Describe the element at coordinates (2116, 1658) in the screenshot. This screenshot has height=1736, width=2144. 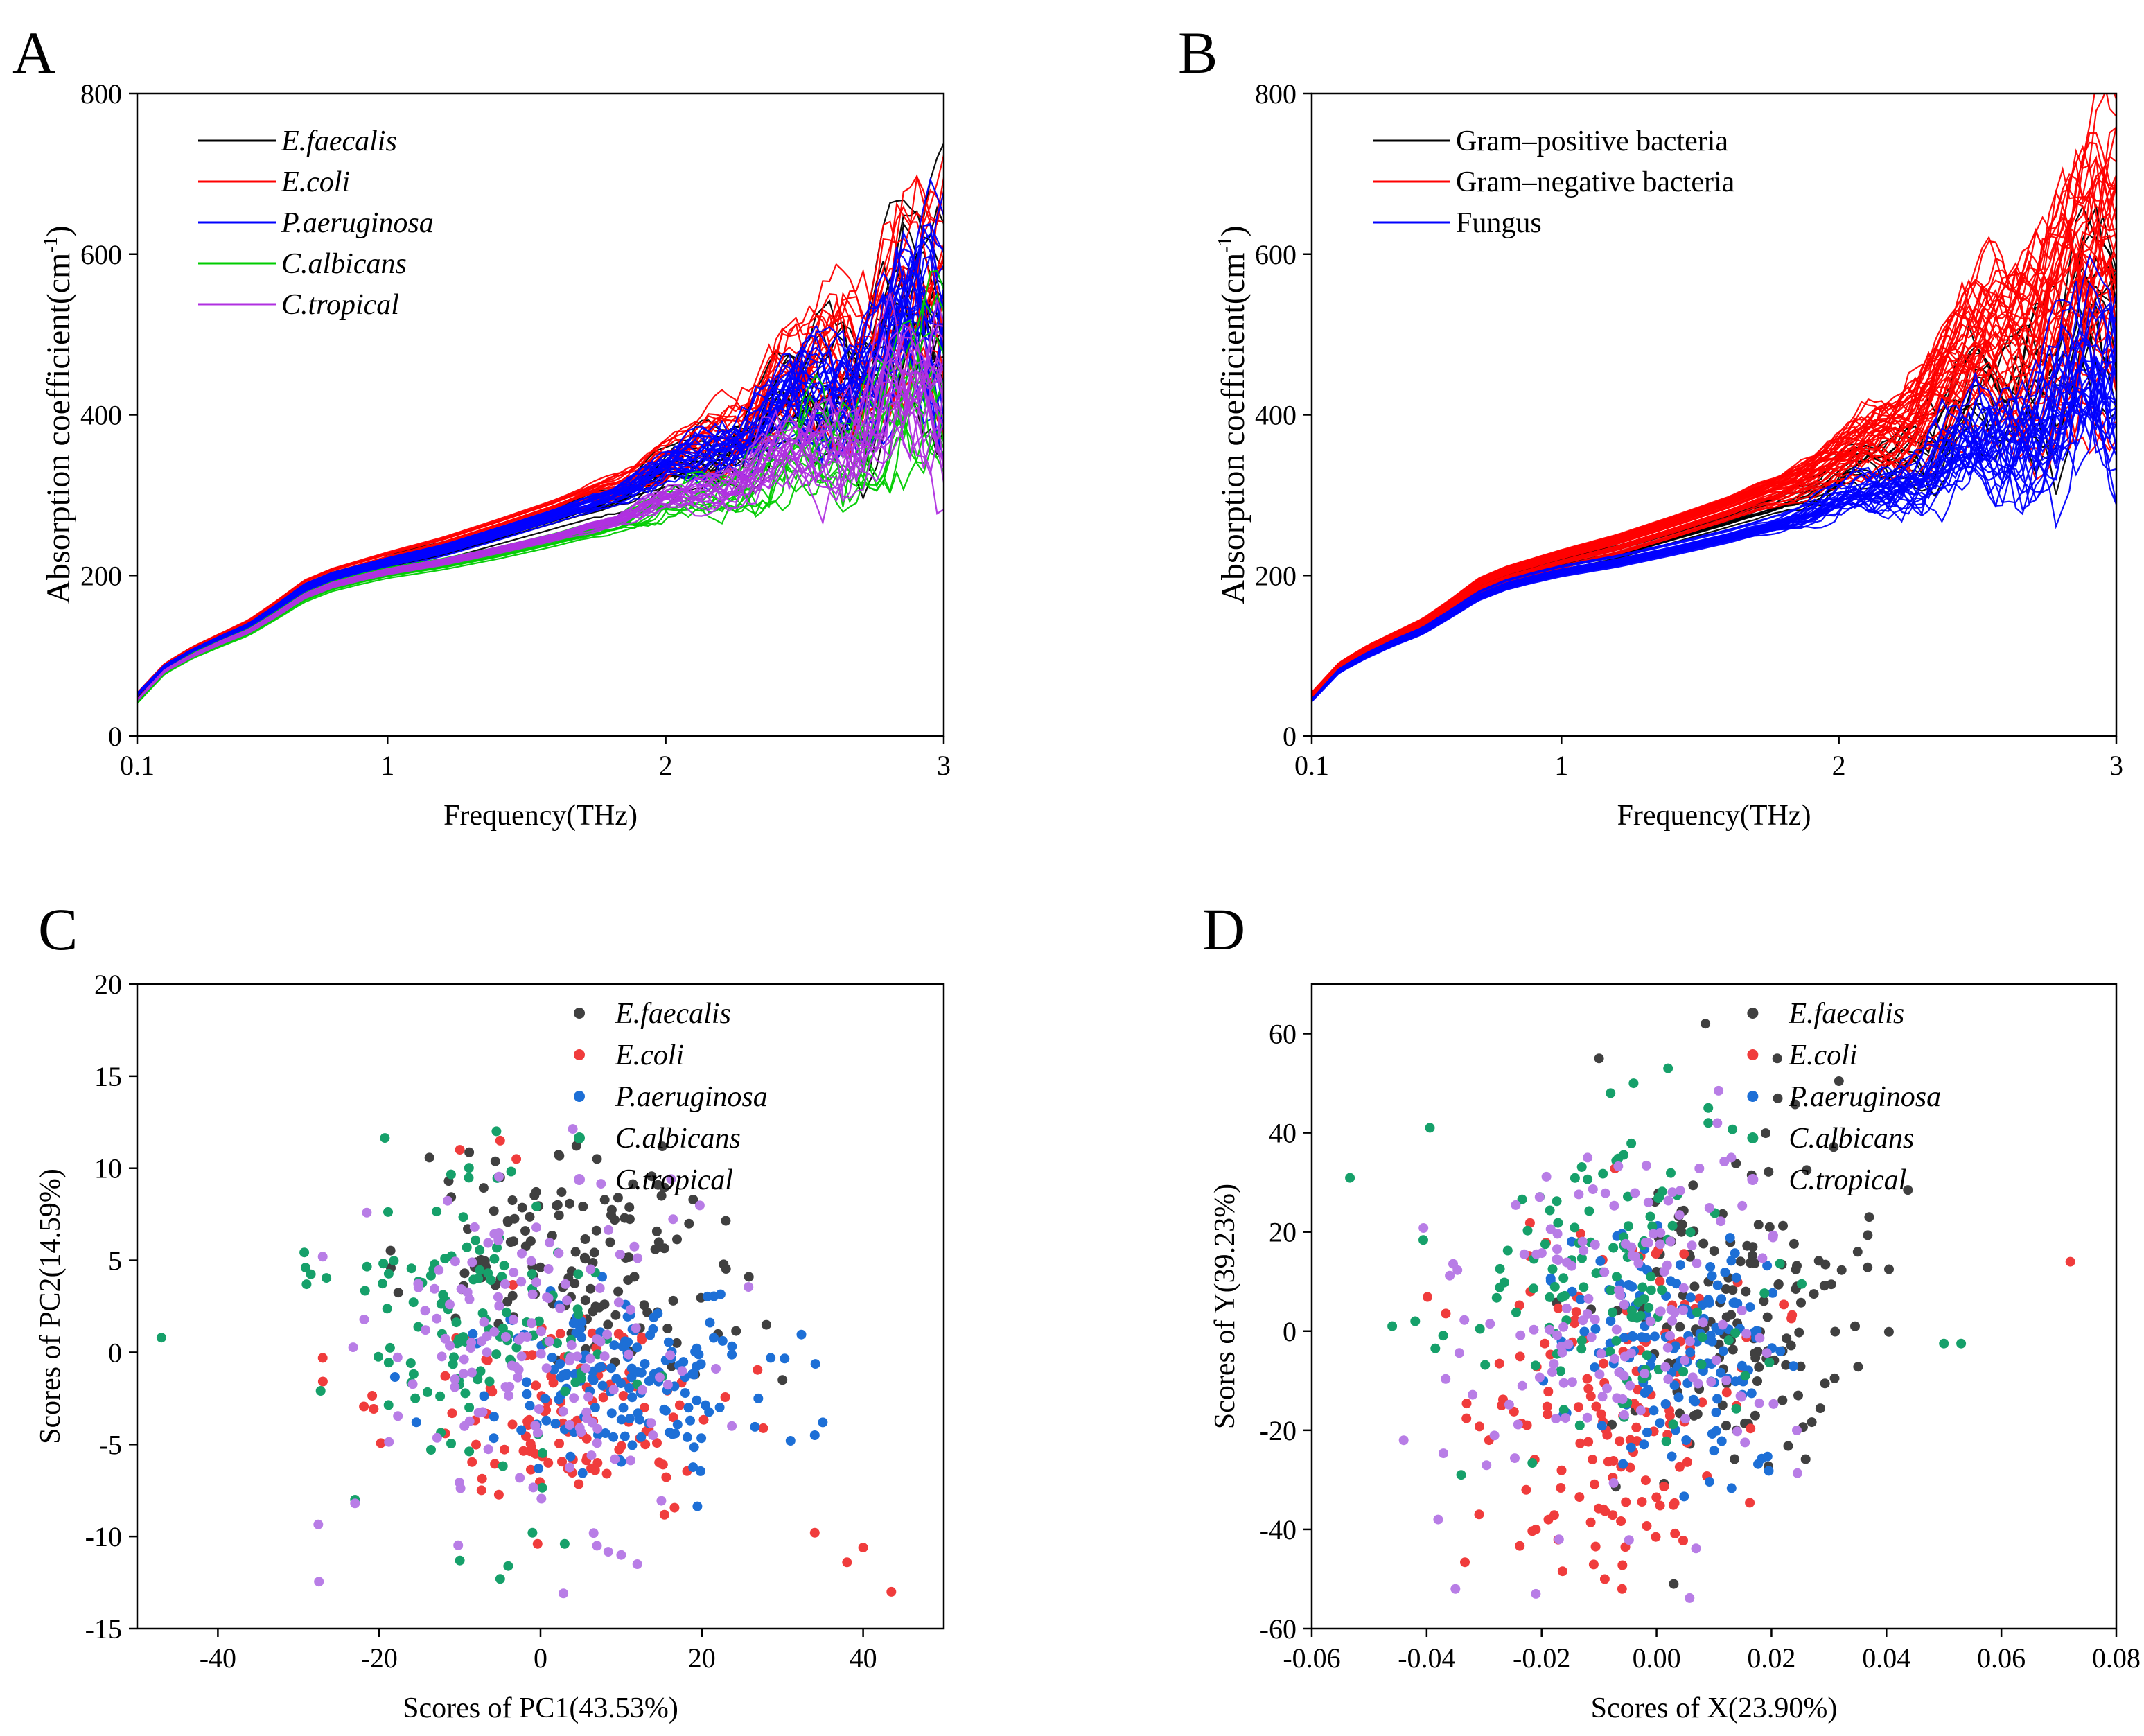
I see `x-tick-label: 0.08` at that location.